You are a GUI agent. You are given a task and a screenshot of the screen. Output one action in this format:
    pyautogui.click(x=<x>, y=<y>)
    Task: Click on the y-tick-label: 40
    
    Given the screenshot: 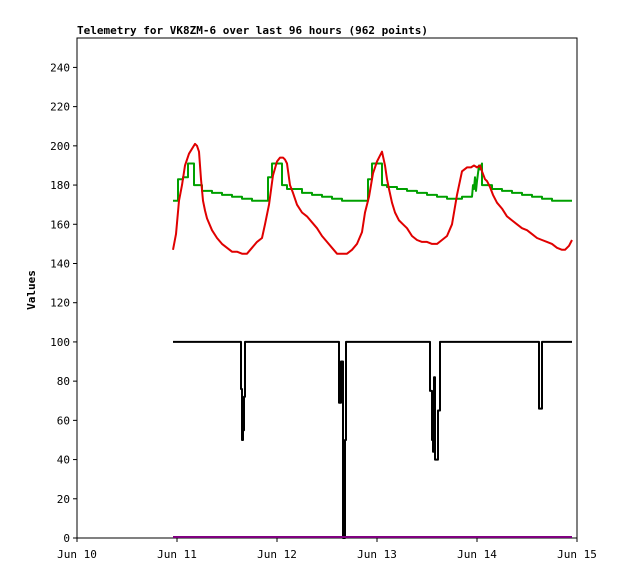 What is the action you would take?
    pyautogui.click(x=63, y=460)
    